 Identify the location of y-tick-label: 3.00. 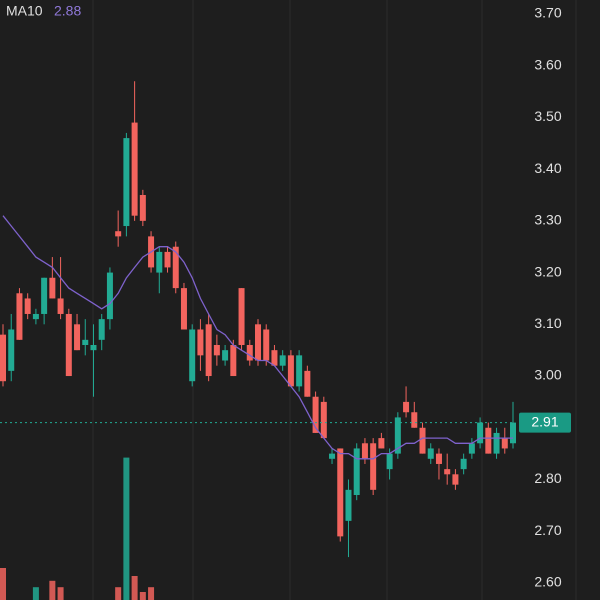
(547, 375).